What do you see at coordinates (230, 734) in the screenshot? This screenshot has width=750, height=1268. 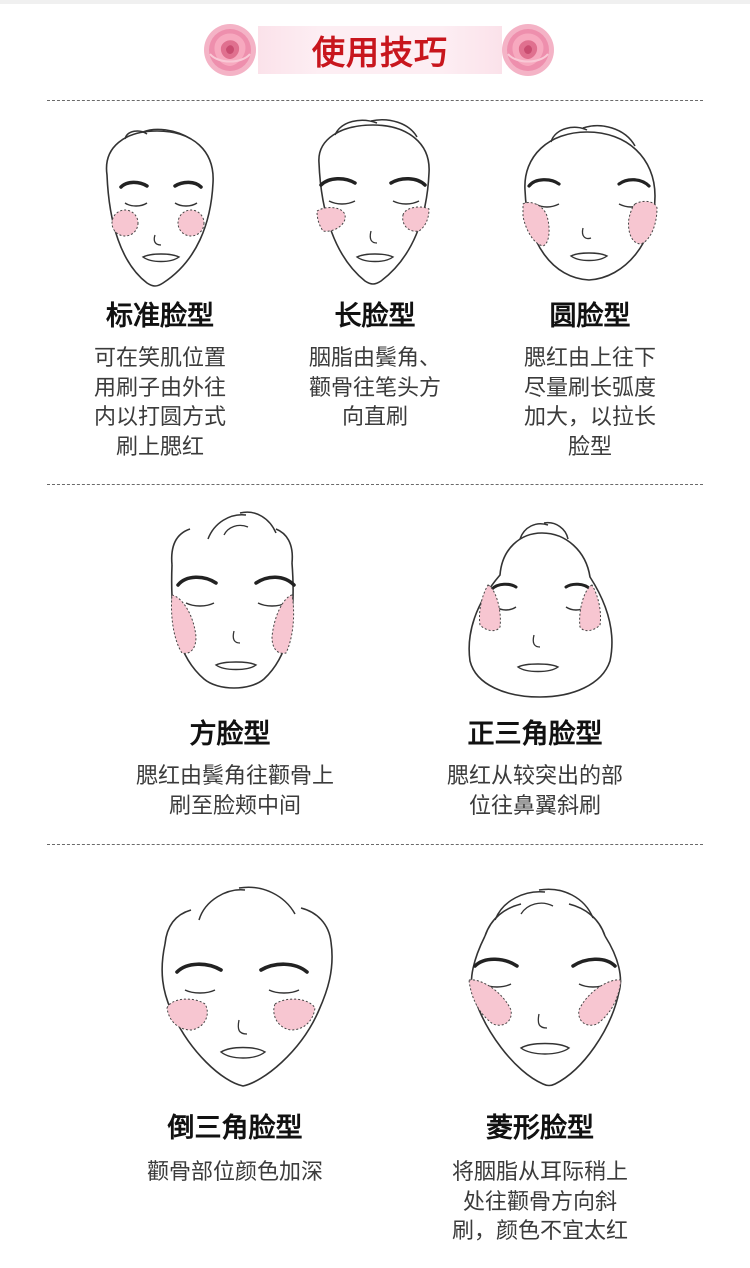 I see `face-type-name: 方脸型` at bounding box center [230, 734].